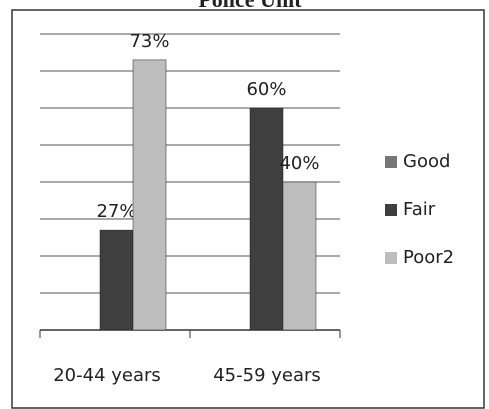 This screenshot has height=409, width=489. What do you see at coordinates (426, 161) in the screenshot?
I see `legend-label: Good` at bounding box center [426, 161].